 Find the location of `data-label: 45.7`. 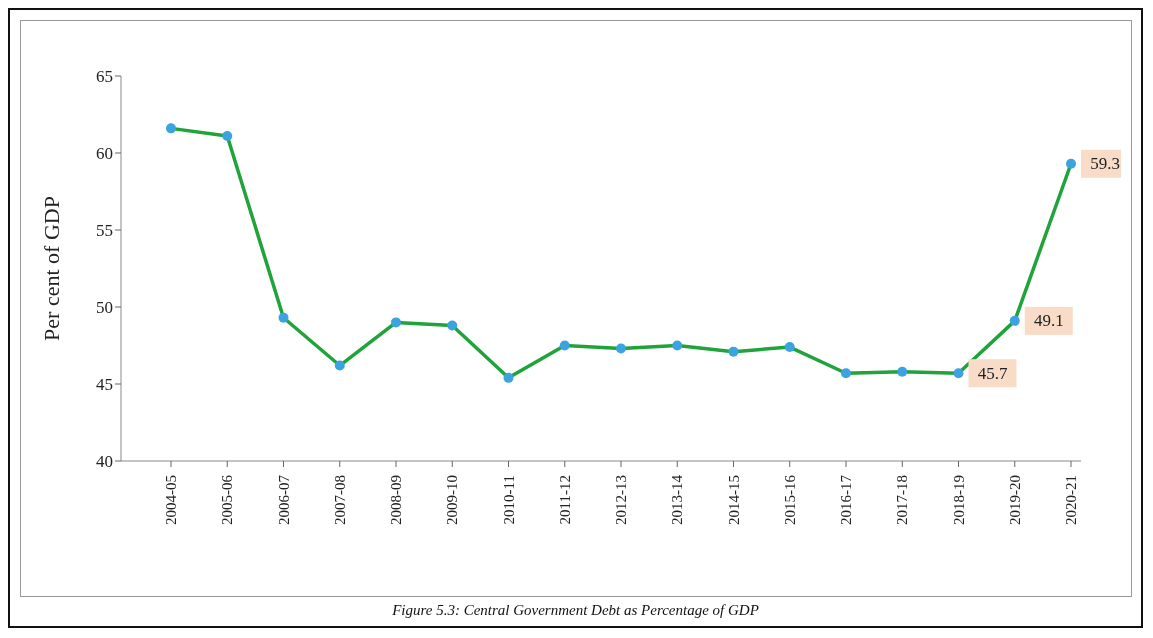

data-label: 45.7 is located at coordinates (992, 373).